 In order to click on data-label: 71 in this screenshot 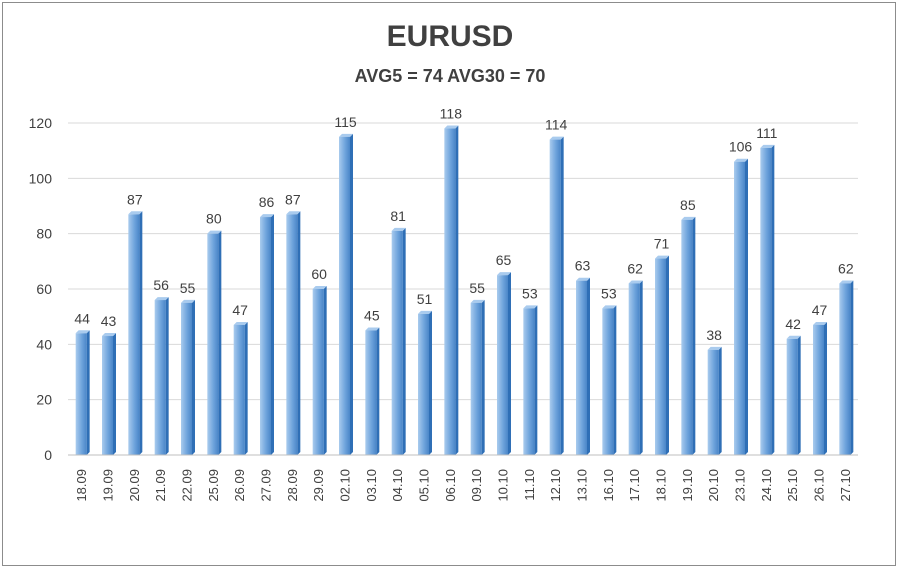, I will do `click(662, 244)`.